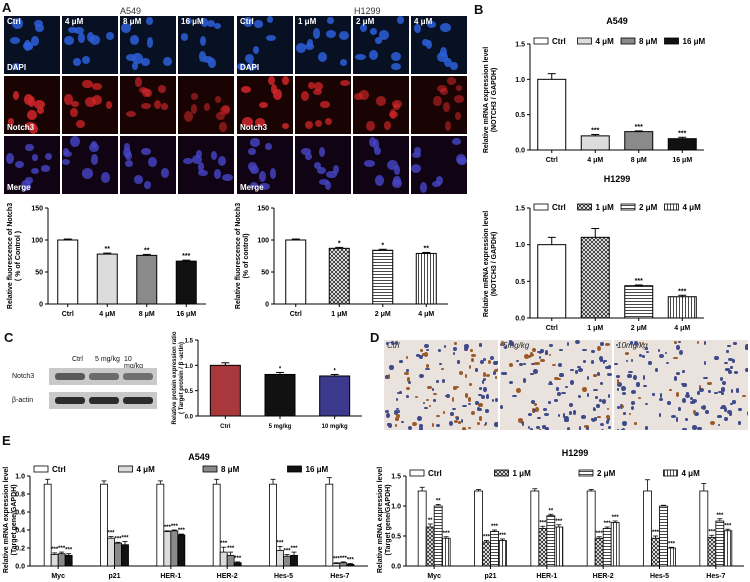 The width and height of the screenshot is (750, 582). Describe the element at coordinates (192, 21) in the screenshot. I see `micrograph-condition-label: 16 μM` at that location.